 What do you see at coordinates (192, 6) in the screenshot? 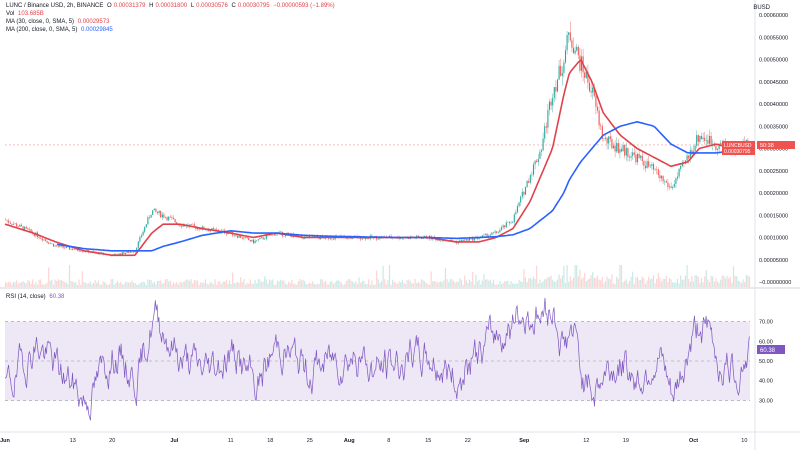
I see `low-label: L` at bounding box center [192, 6].